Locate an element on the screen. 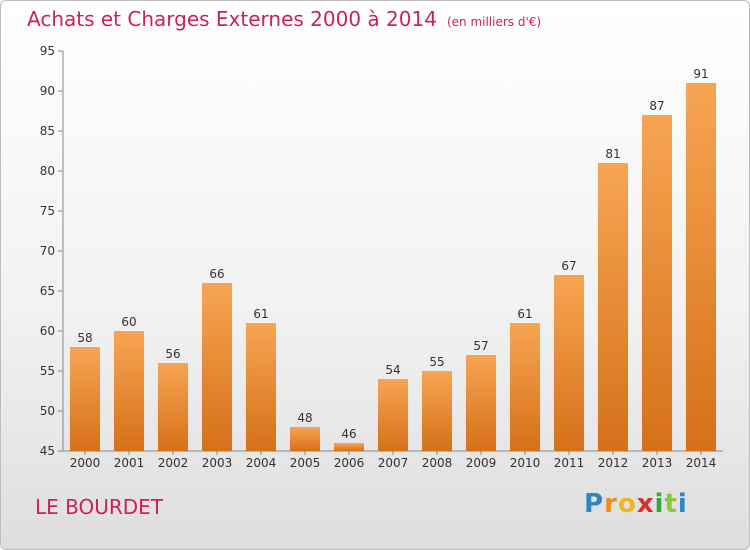 The height and width of the screenshot is (550, 750). bar-2003 is located at coordinates (217, 367).